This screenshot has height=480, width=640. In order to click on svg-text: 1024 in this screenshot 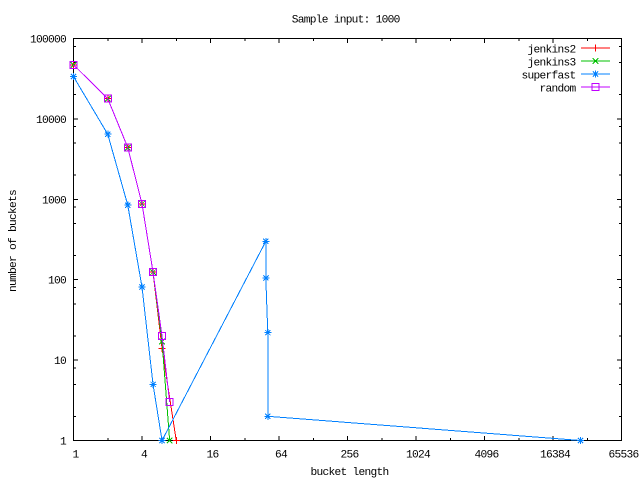, I will do `click(418, 456)`.